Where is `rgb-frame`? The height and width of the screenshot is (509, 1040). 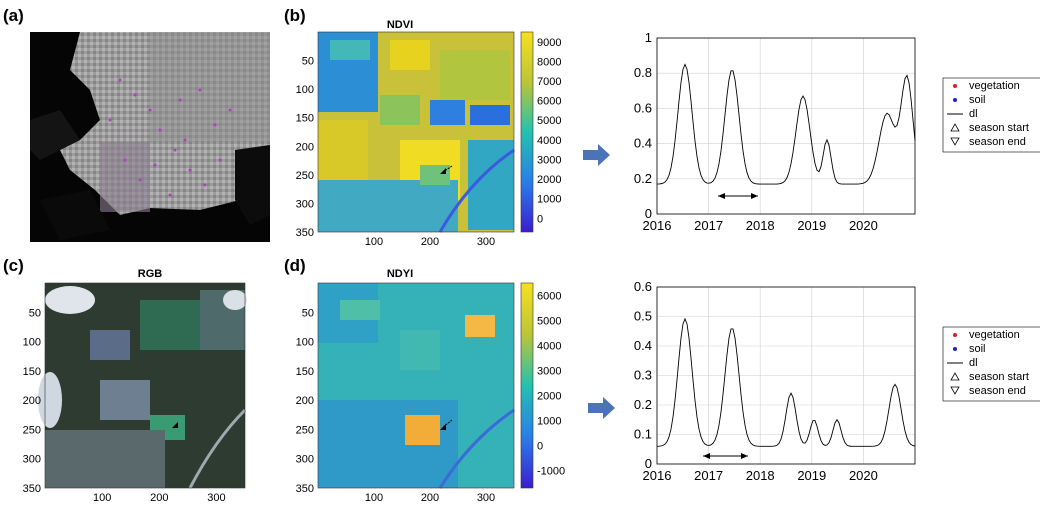
rgb-frame is located at coordinates (145, 385).